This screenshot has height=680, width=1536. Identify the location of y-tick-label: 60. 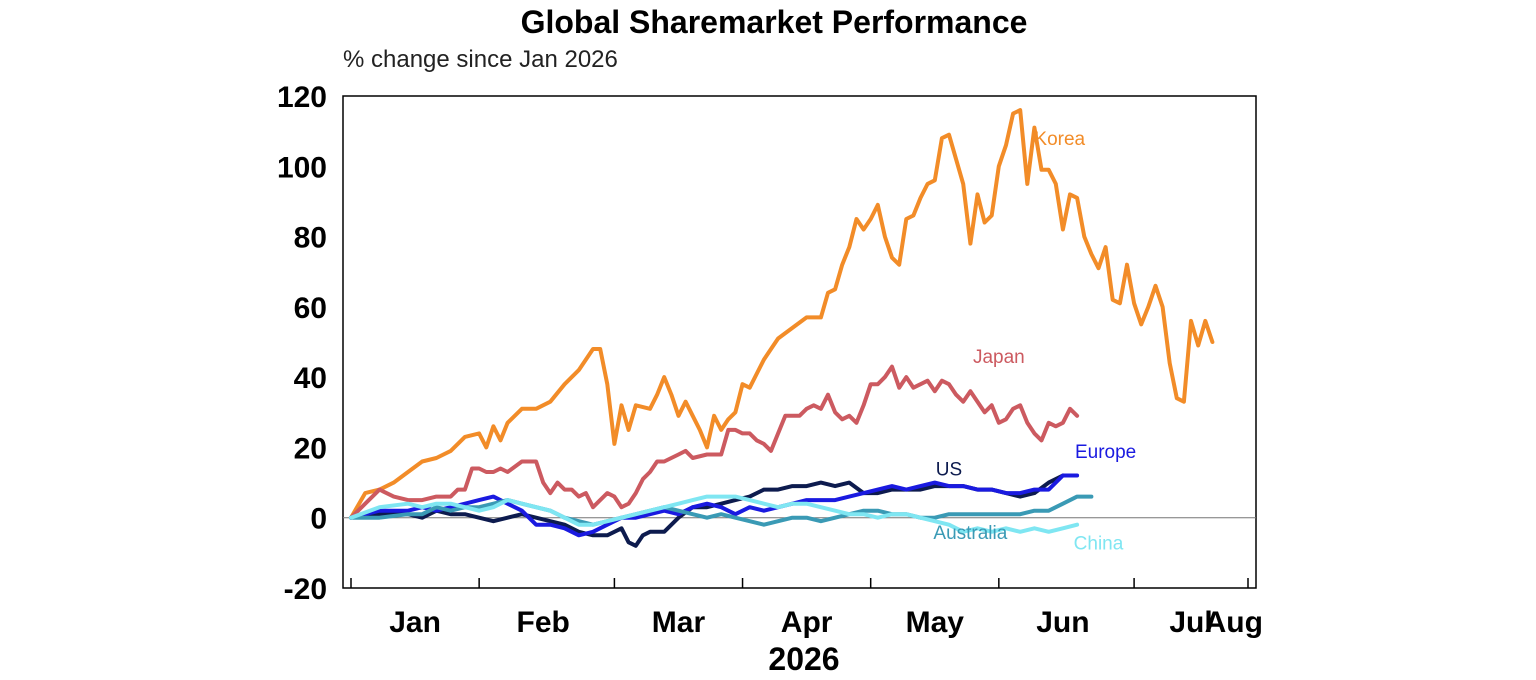
(310, 308).